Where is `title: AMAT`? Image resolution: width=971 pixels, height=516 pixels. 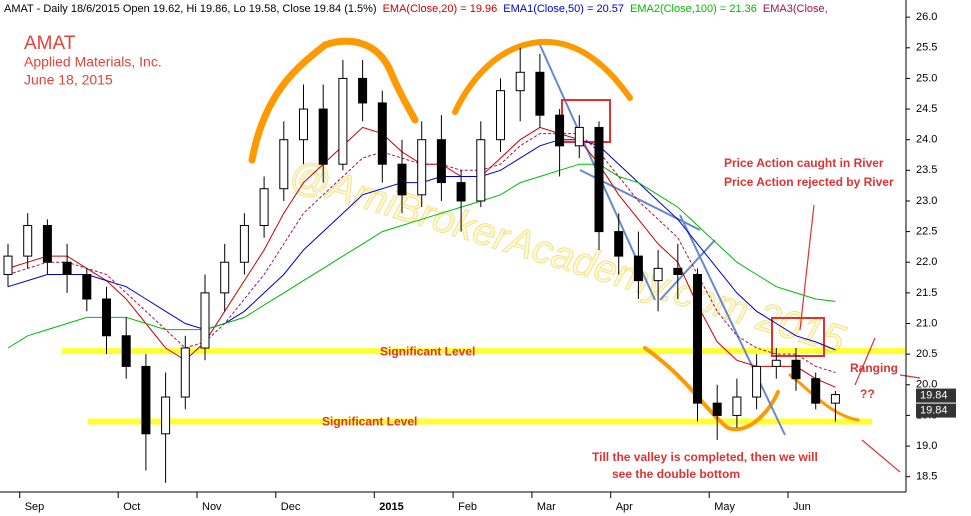 title: AMAT is located at coordinates (50, 43).